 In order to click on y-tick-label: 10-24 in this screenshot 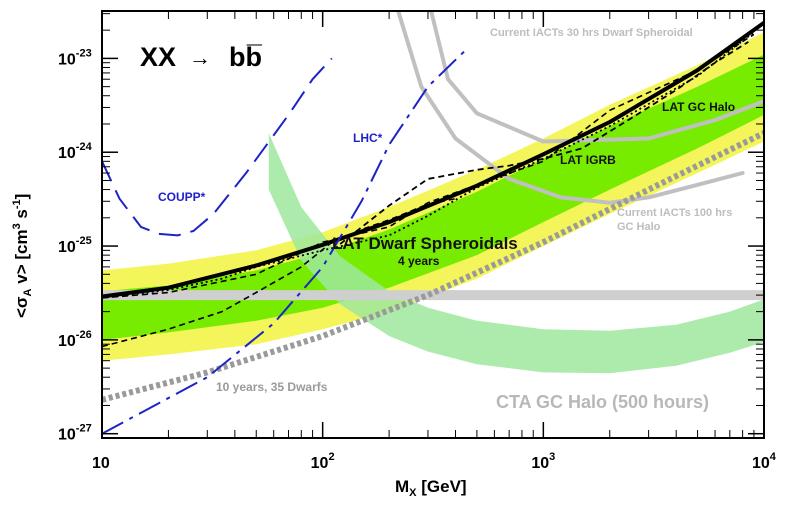, I will do `click(75, 151)`.